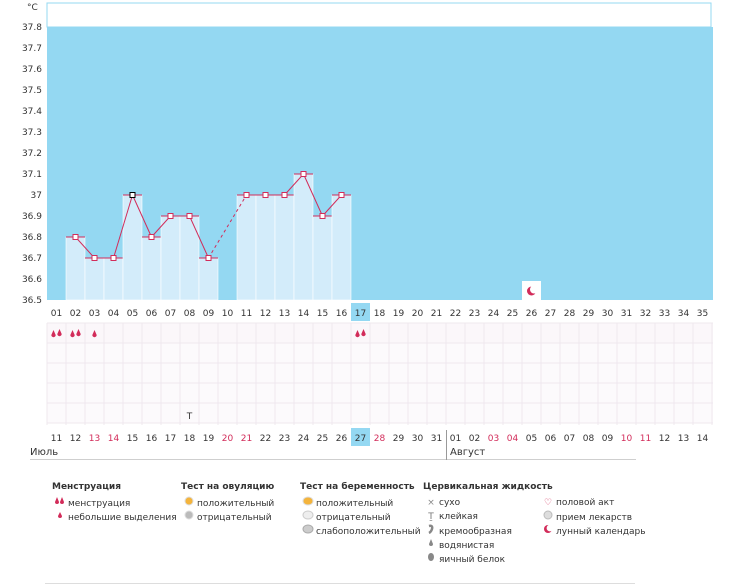 This screenshot has width=750, height=587. What do you see at coordinates (189, 503) in the screenshot?
I see `circle-positive-icon` at bounding box center [189, 503].